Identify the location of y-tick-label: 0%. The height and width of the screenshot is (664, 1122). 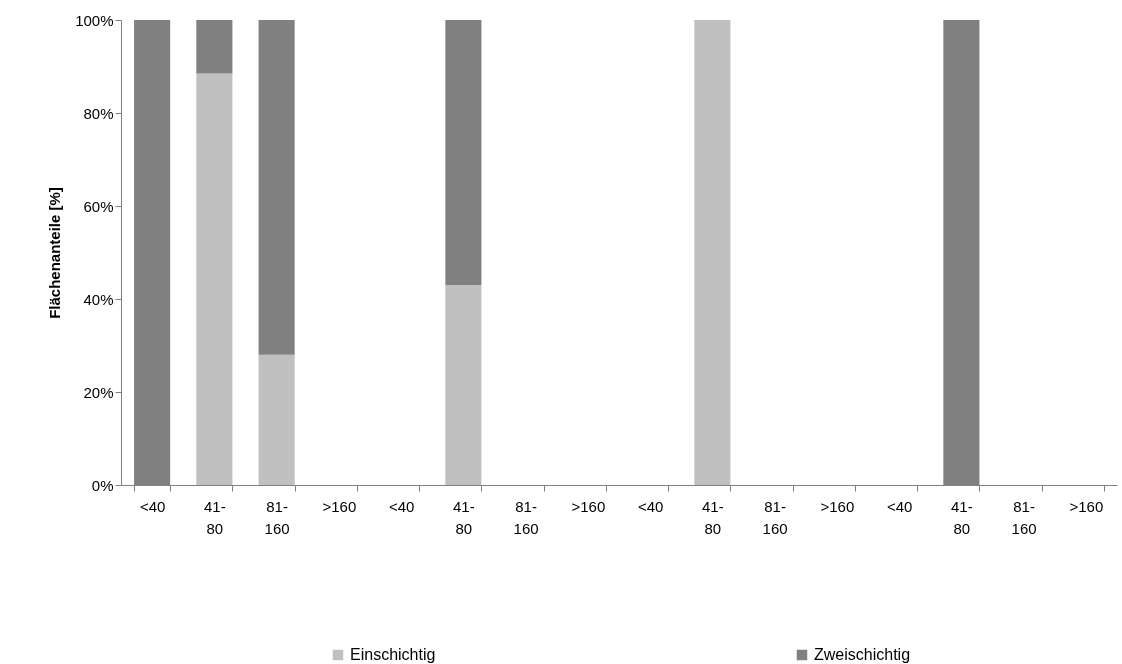
(102, 485).